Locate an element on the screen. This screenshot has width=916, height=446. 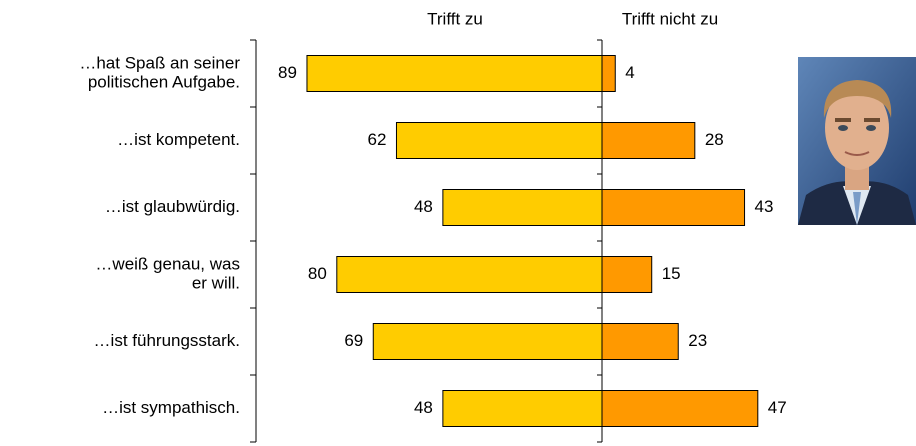
category-label: politischen Aufgabe. is located at coordinates (164, 81).